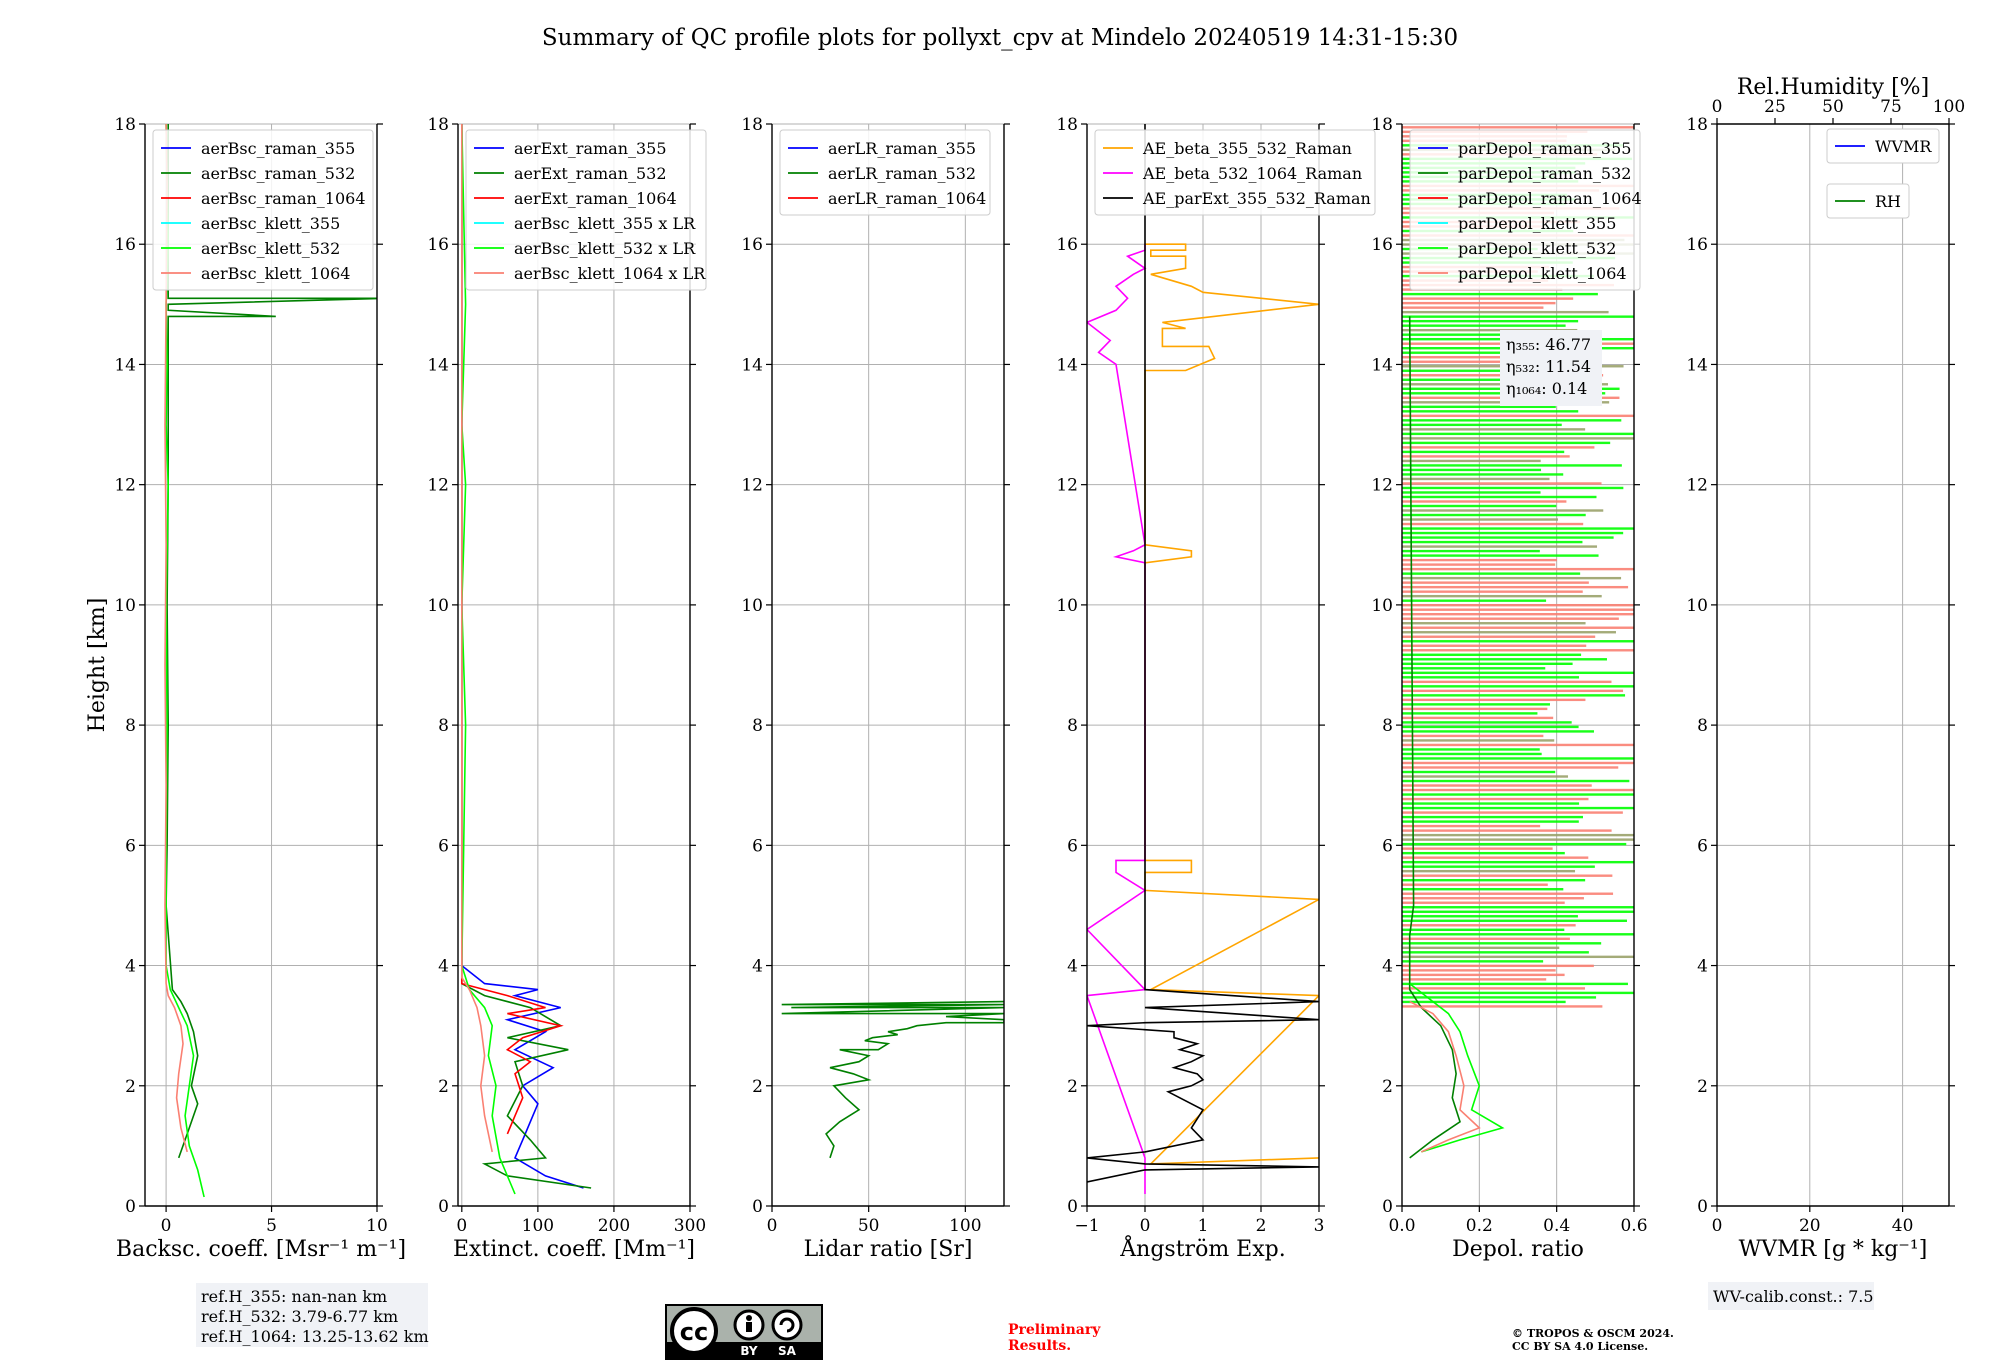 This screenshot has height=1360, width=2000. I want to click on copyright-line2: CC BY SA 4.0 License., so click(1580, 1346).